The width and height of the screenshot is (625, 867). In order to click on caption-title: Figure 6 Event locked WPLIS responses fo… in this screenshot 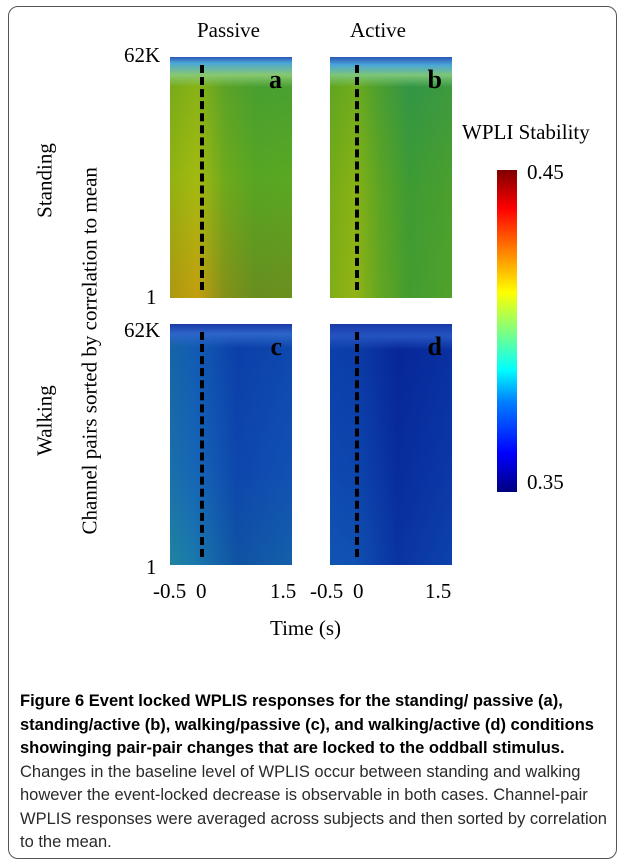, I will do `click(307, 724)`.